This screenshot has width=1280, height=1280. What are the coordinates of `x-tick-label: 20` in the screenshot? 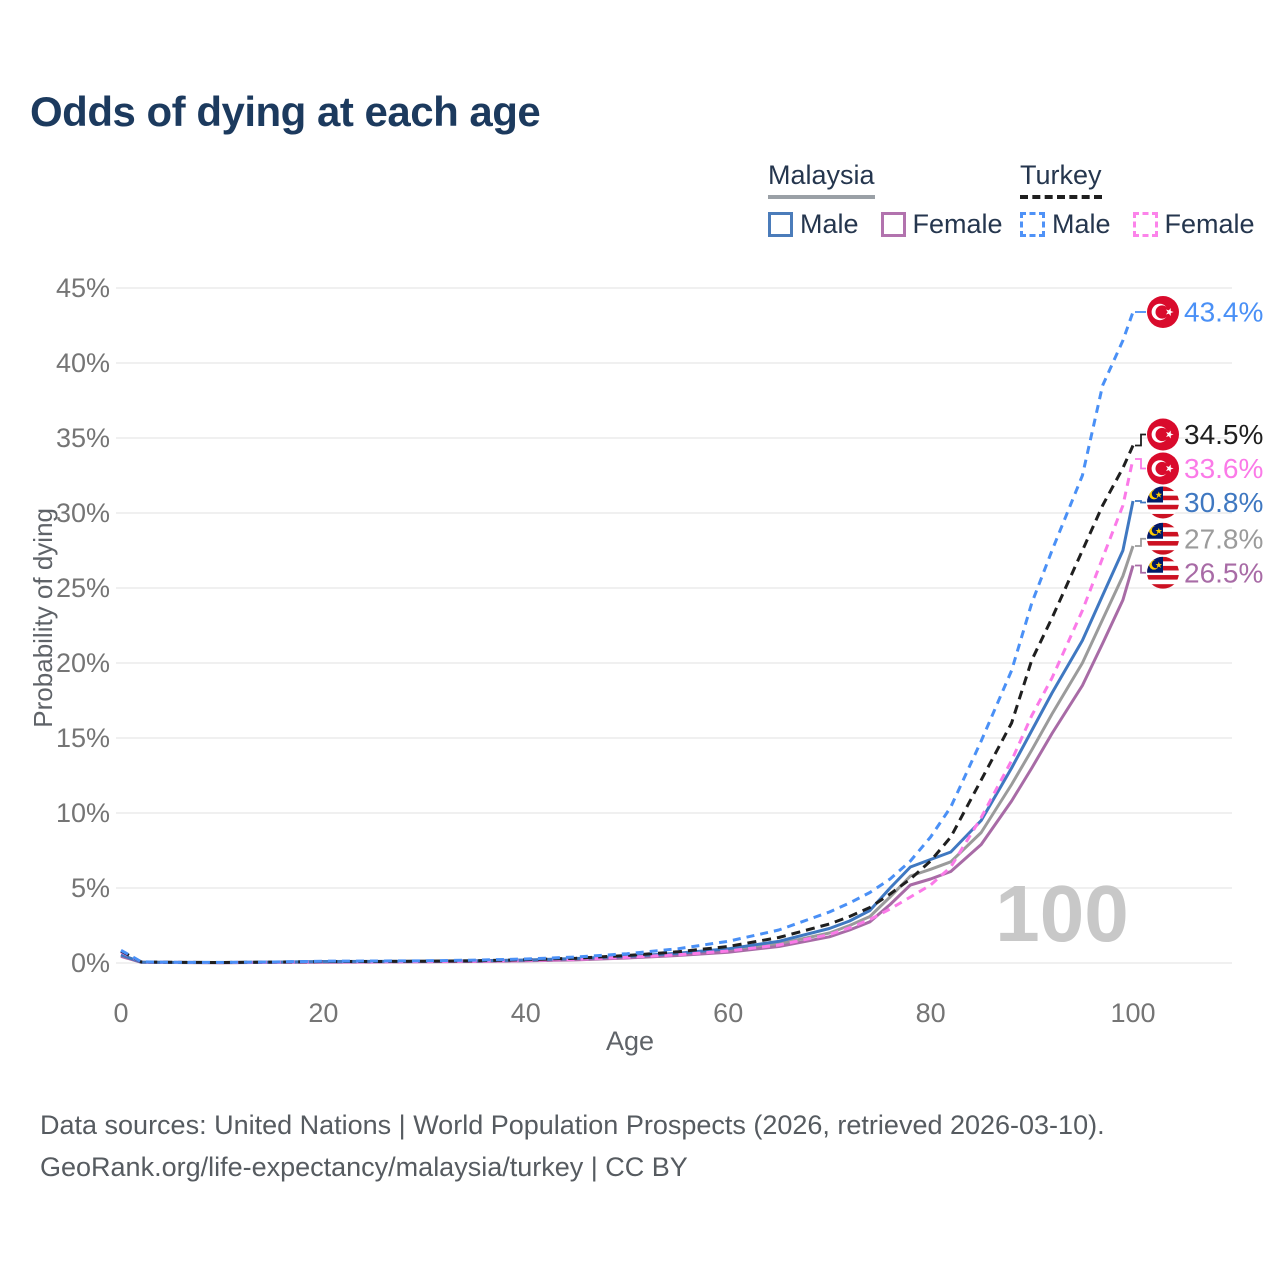 It's located at (323, 1013).